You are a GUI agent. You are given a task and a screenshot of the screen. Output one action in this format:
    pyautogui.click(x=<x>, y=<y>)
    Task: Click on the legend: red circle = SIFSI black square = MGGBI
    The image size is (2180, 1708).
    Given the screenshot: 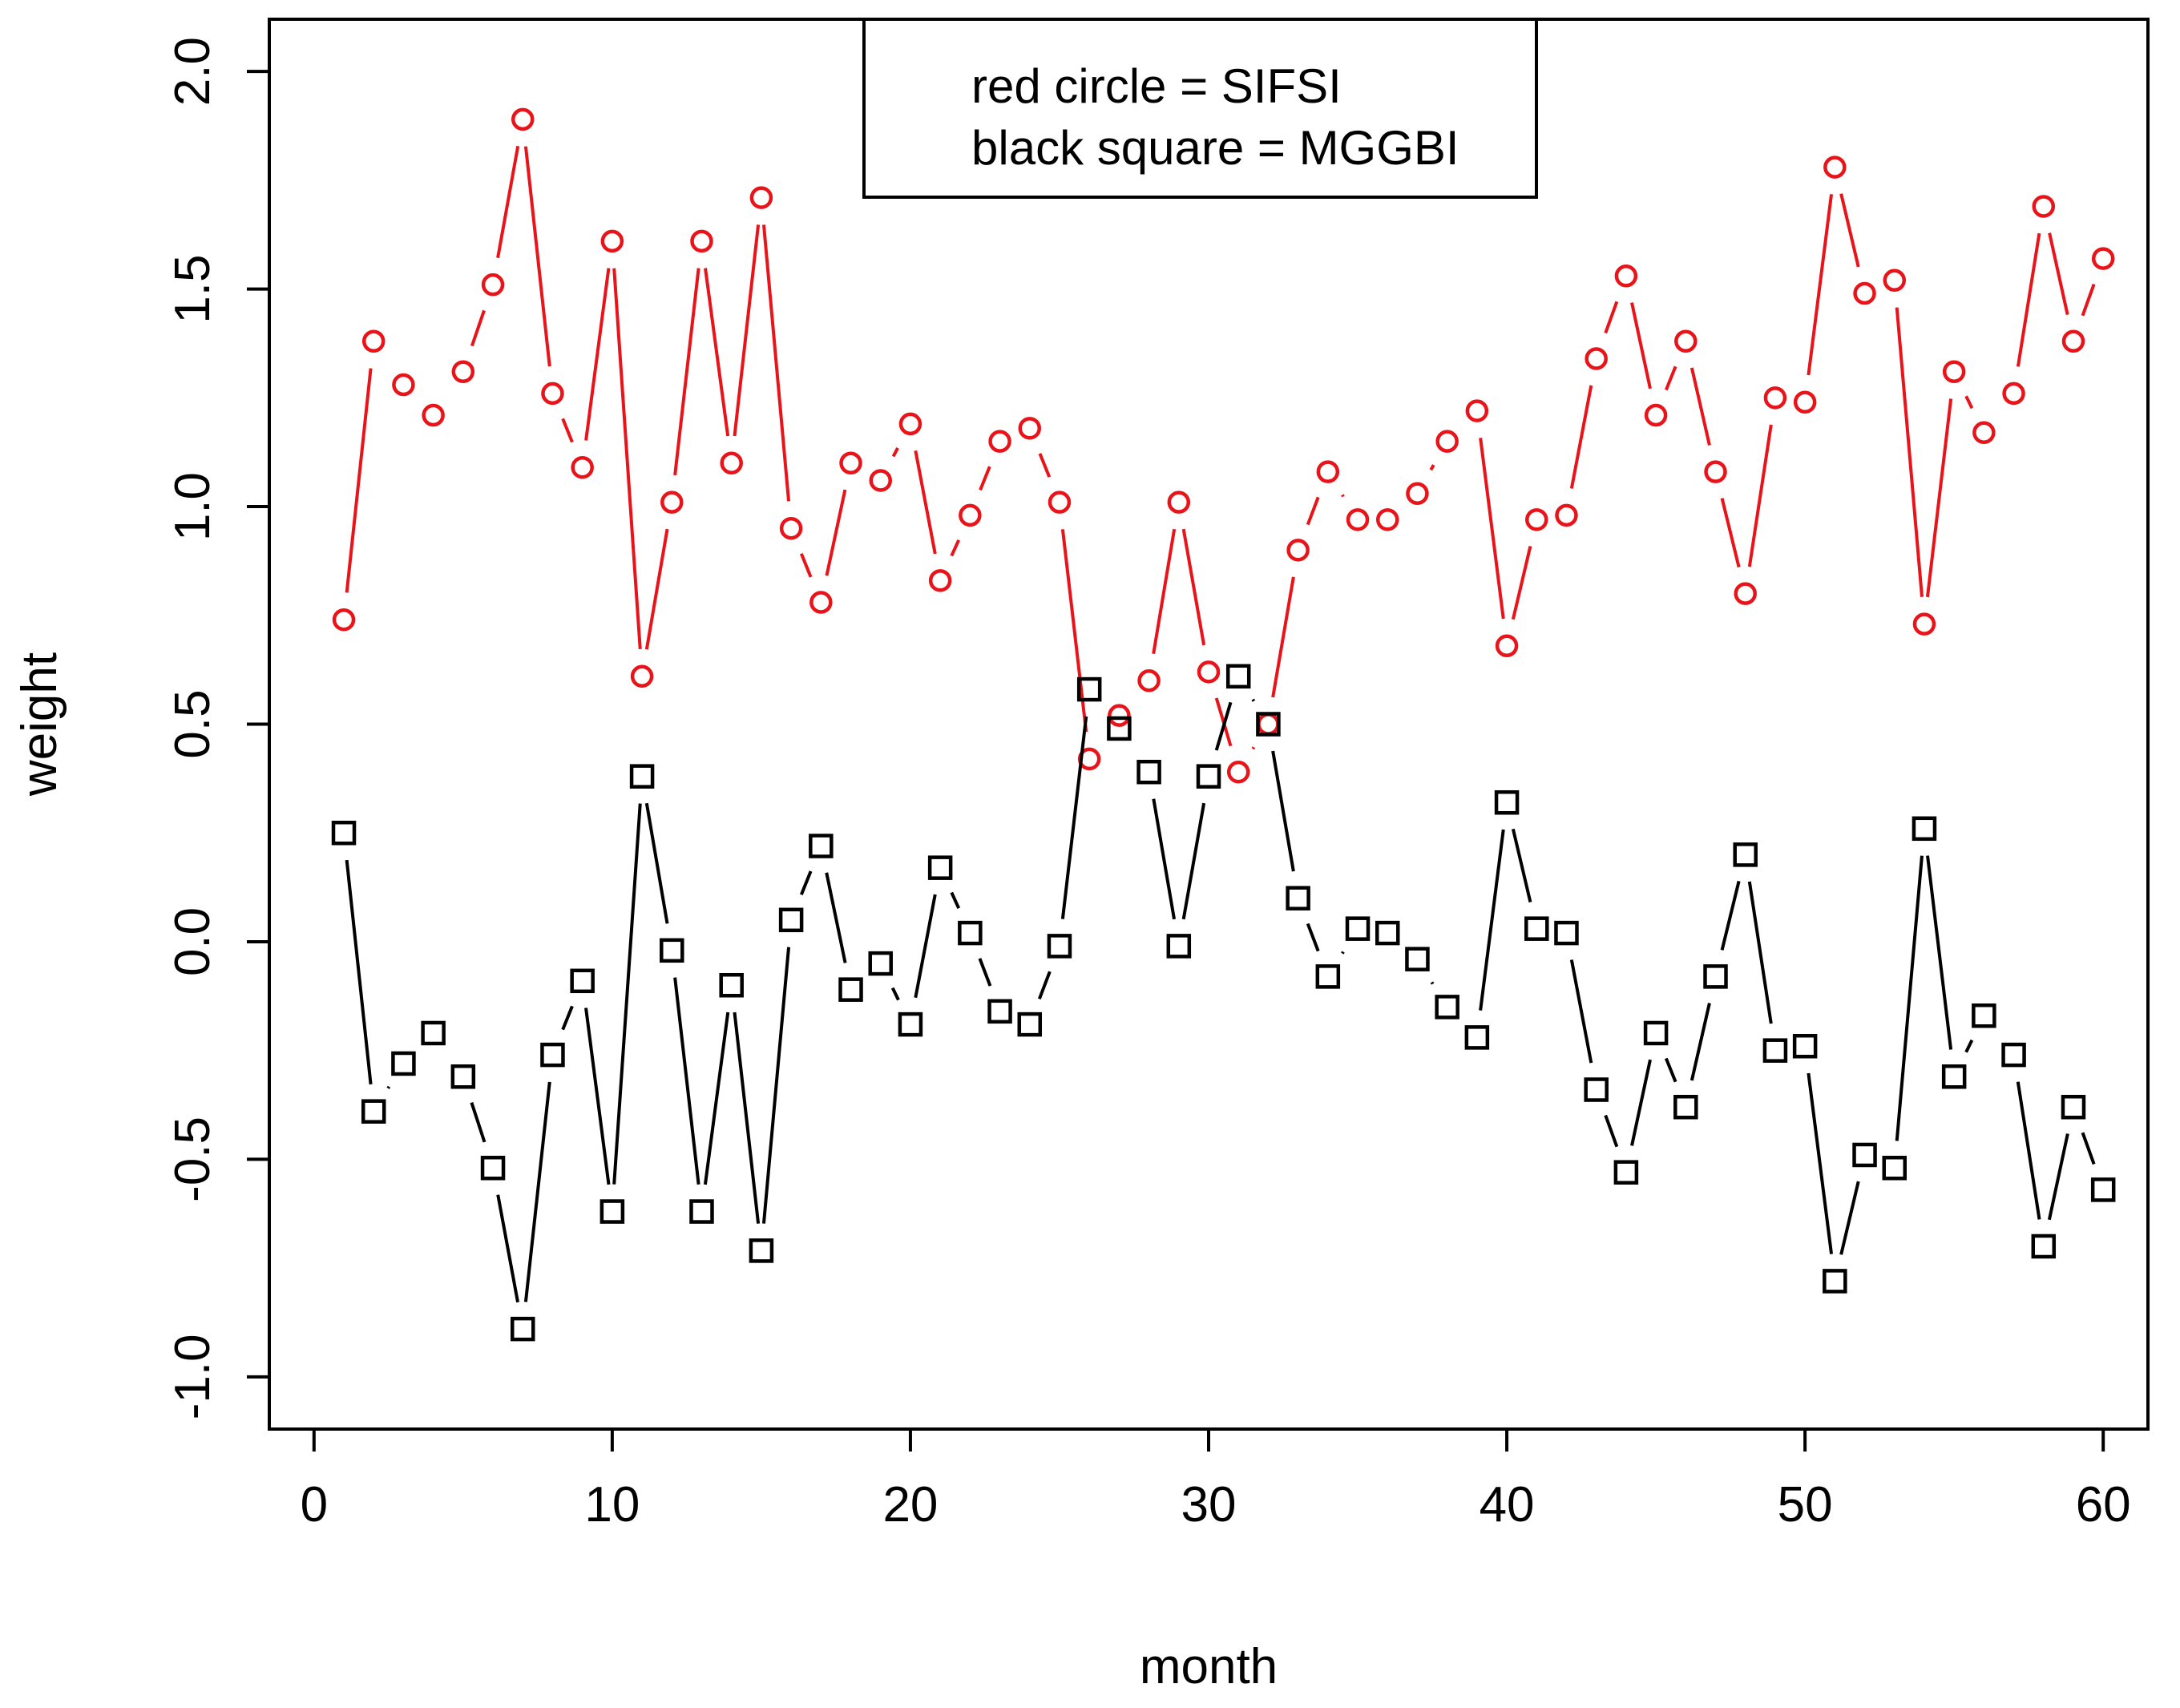 What is the action you would take?
    pyautogui.click(x=1200, y=108)
    